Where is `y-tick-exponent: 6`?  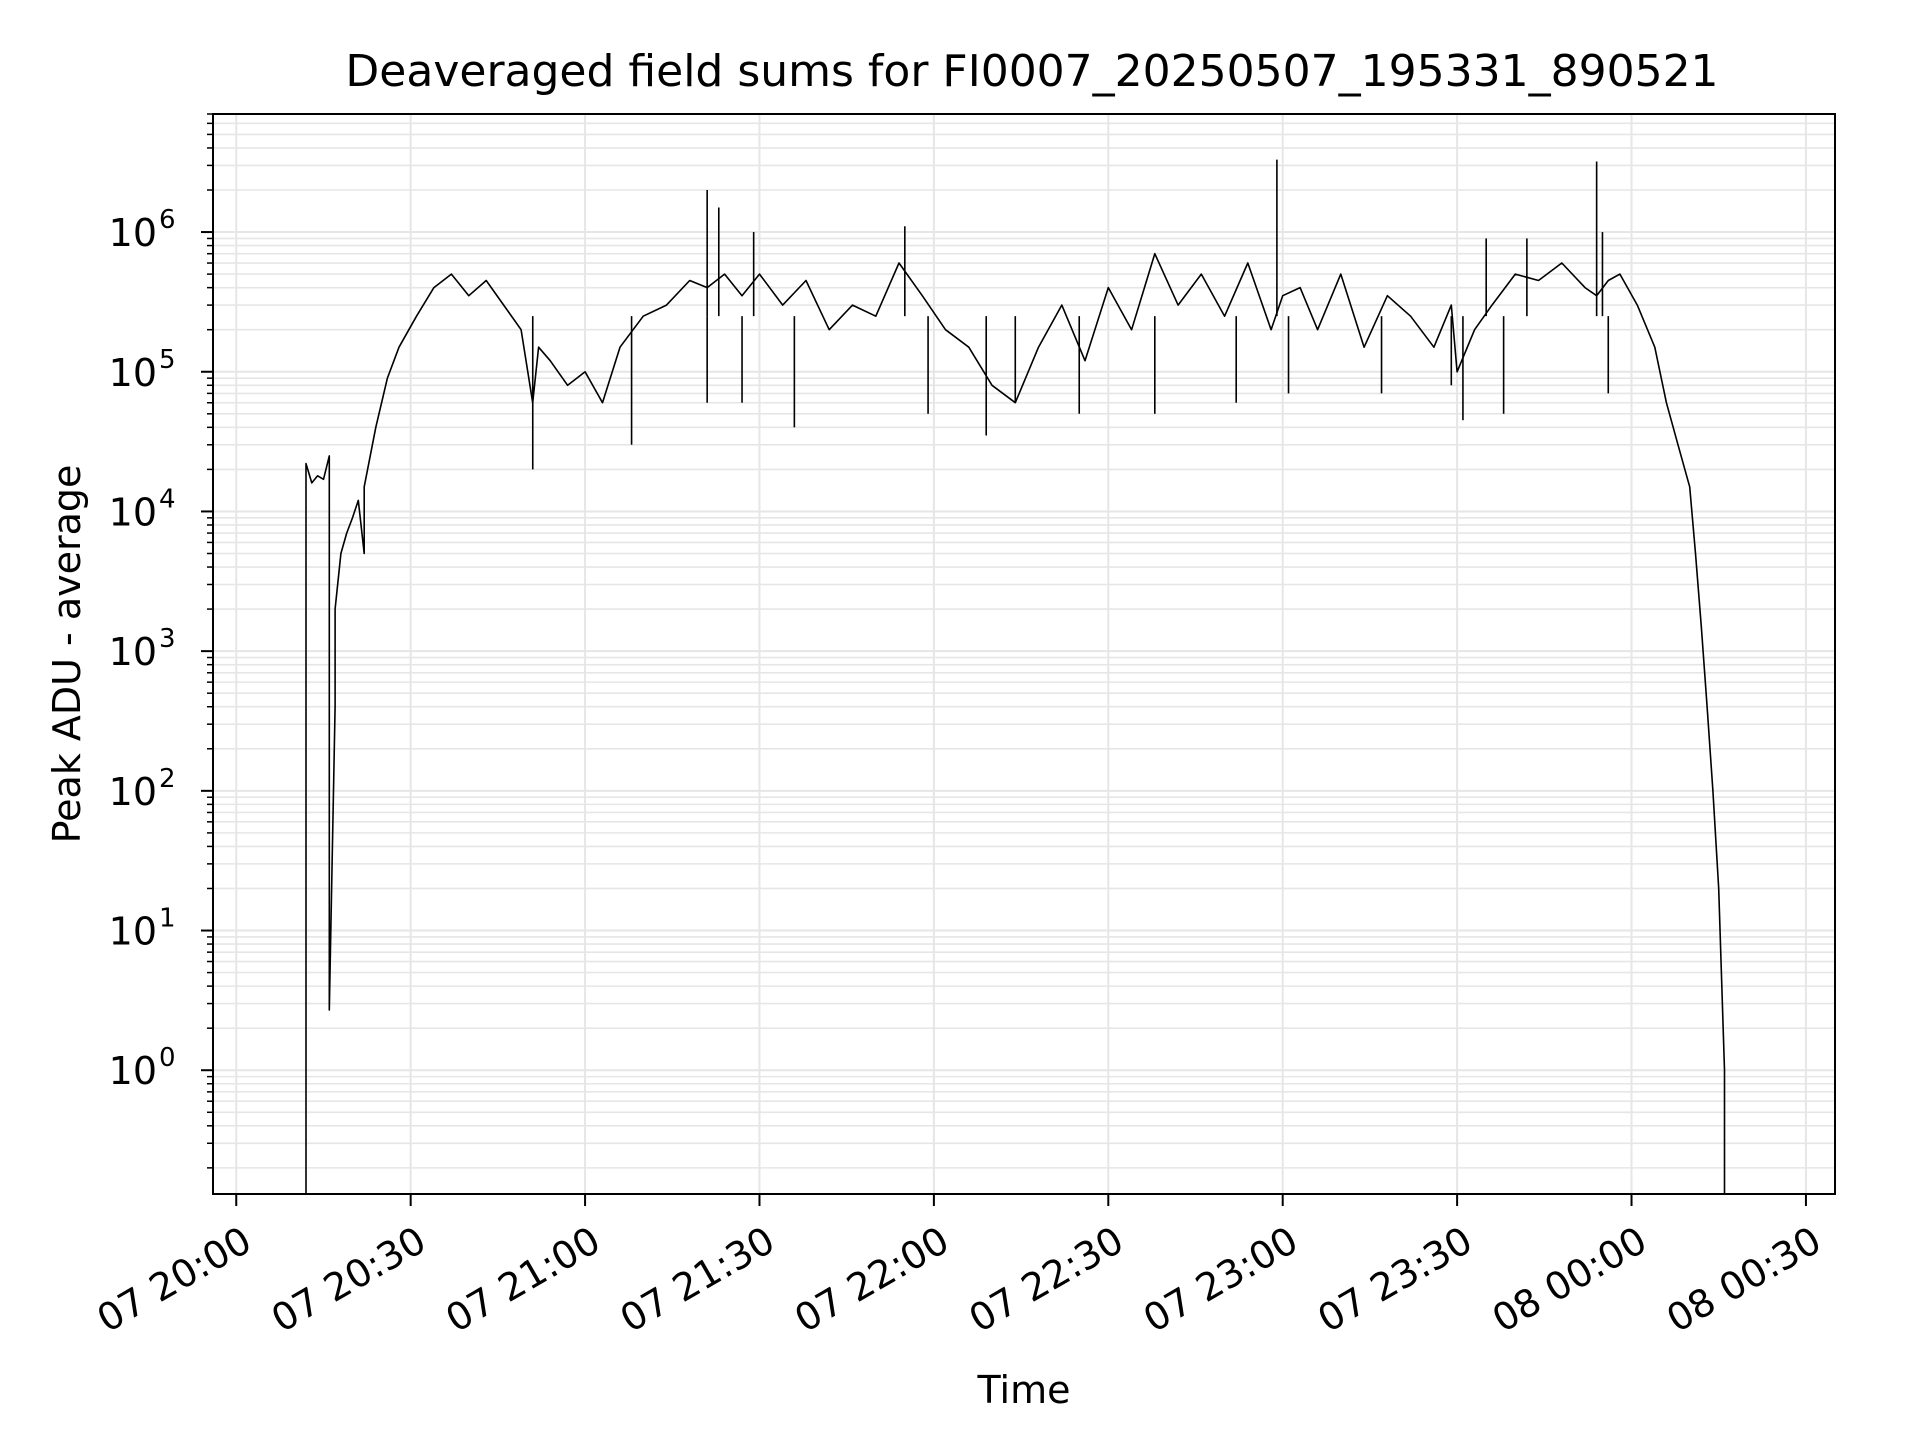 y-tick-exponent: 6 is located at coordinates (167, 220).